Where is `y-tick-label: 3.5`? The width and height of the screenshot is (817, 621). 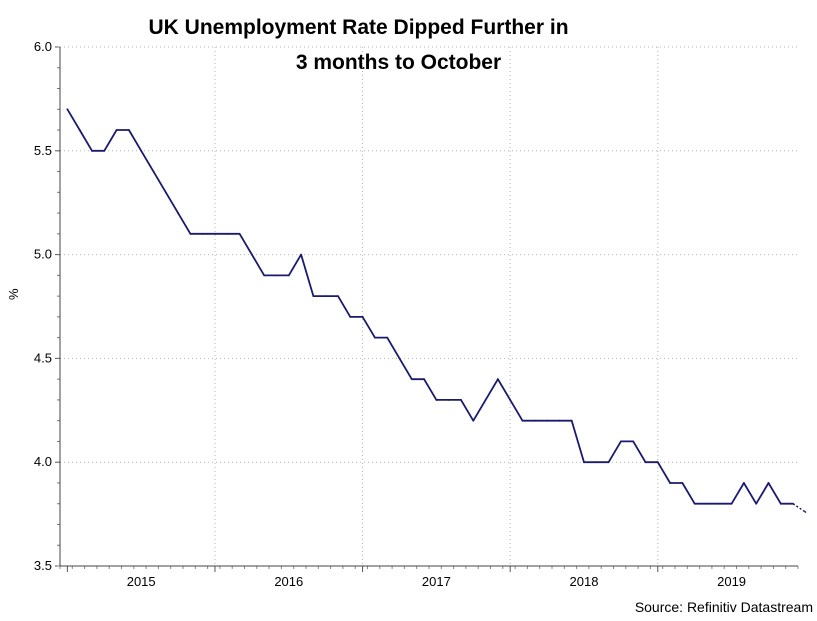 y-tick-label: 3.5 is located at coordinates (43, 565).